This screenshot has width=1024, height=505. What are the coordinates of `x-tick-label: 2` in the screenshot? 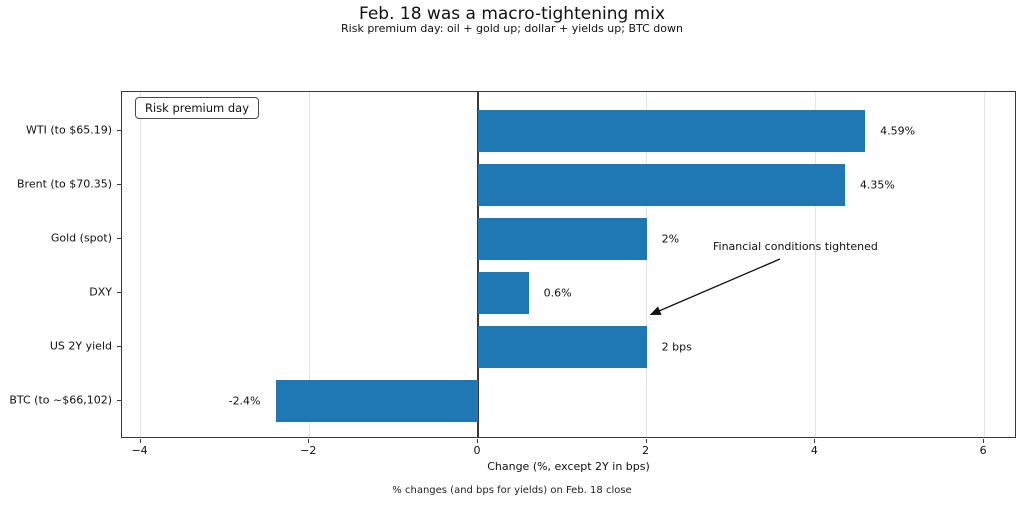 It's located at (646, 450).